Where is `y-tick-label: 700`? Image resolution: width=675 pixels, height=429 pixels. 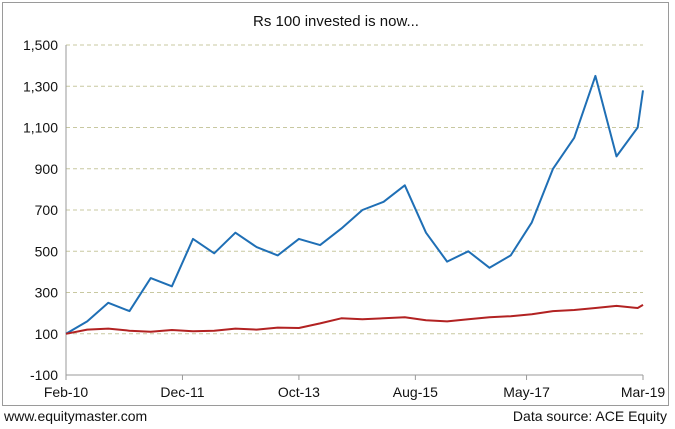 y-tick-label: 700 is located at coordinates (47, 210).